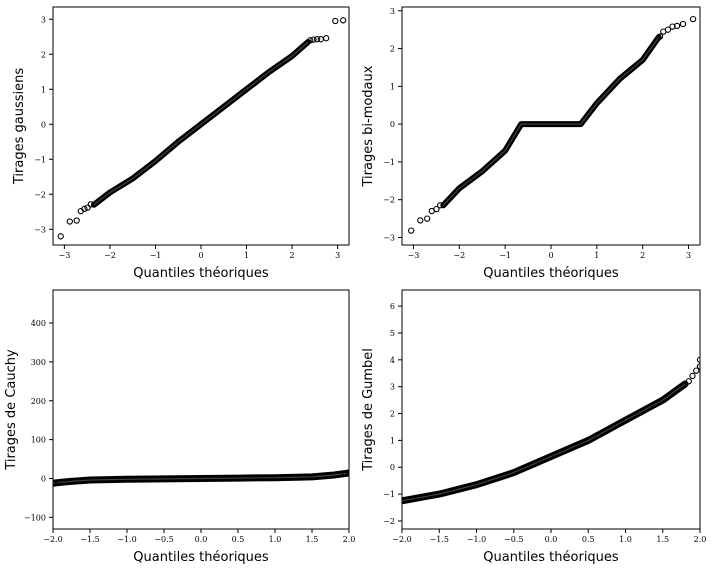  I want to click on y-tick-label: 6, so click(392, 306).